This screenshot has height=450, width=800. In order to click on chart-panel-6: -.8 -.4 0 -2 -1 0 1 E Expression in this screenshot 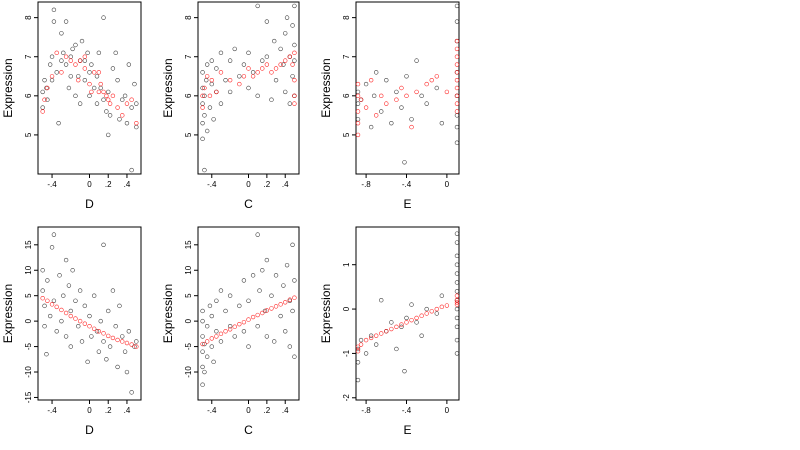, I will do `click(389, 331)`.